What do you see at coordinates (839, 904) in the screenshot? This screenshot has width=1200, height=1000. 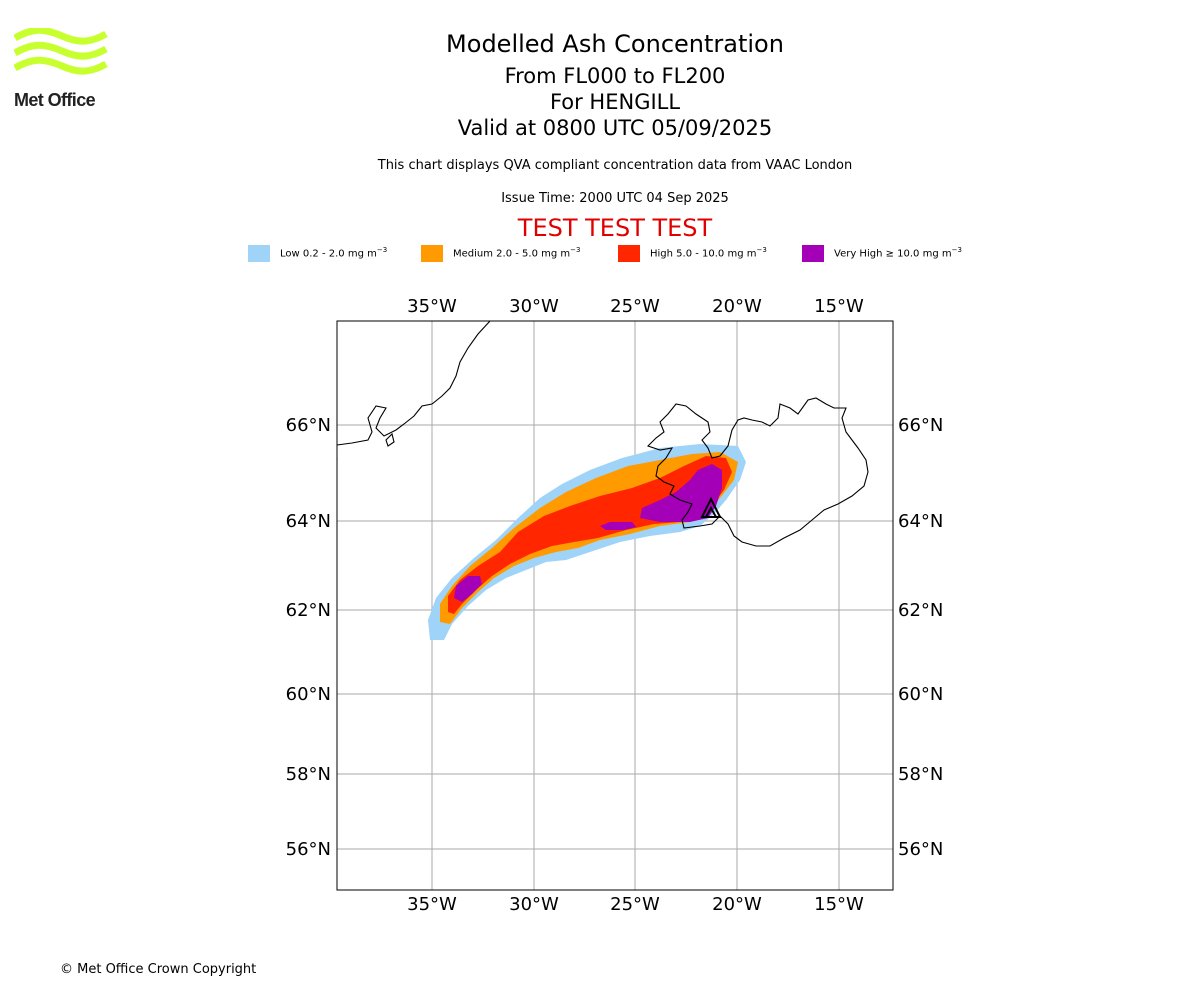 I see `lon-label-bottom-15w: 15°W` at bounding box center [839, 904].